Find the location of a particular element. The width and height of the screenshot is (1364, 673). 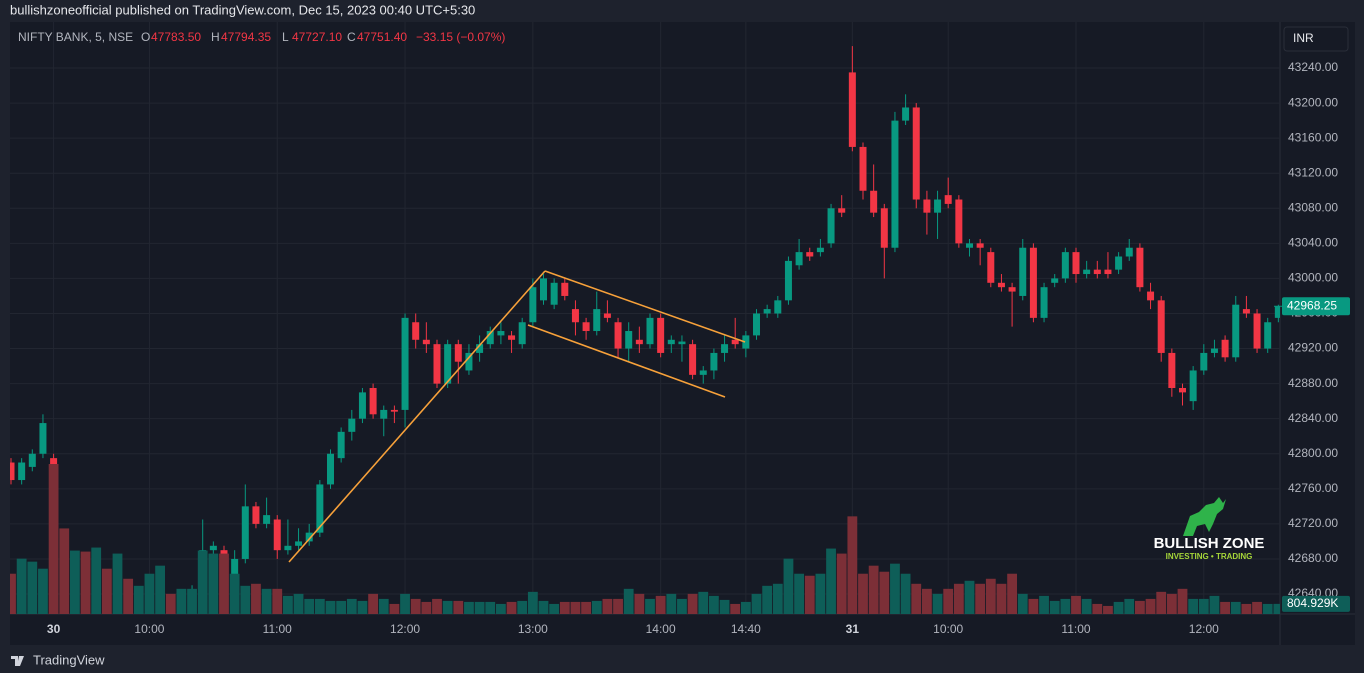

y-tick-label: 43200.00 is located at coordinates (1313, 102).